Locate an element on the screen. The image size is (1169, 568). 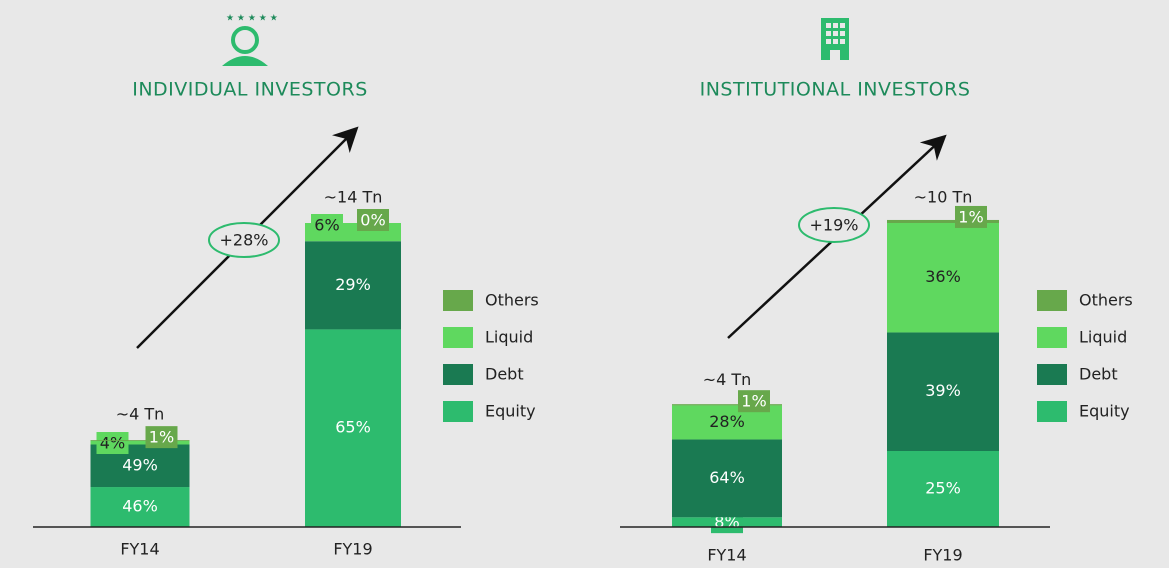
data-label: 36% is located at coordinates (943, 276).